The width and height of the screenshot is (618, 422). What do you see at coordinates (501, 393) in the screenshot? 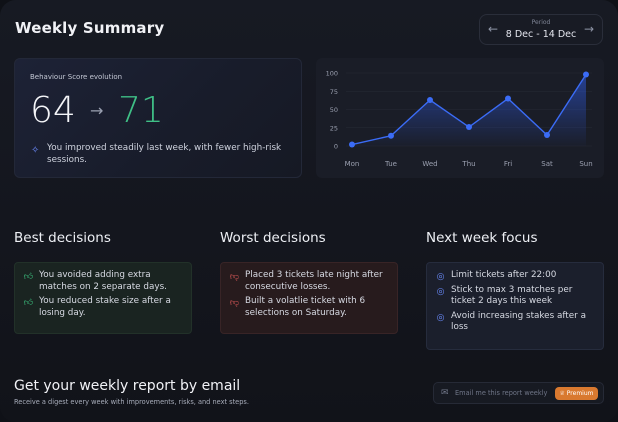
I see `email-input-placeholder: Email me this report weekly` at bounding box center [501, 393].